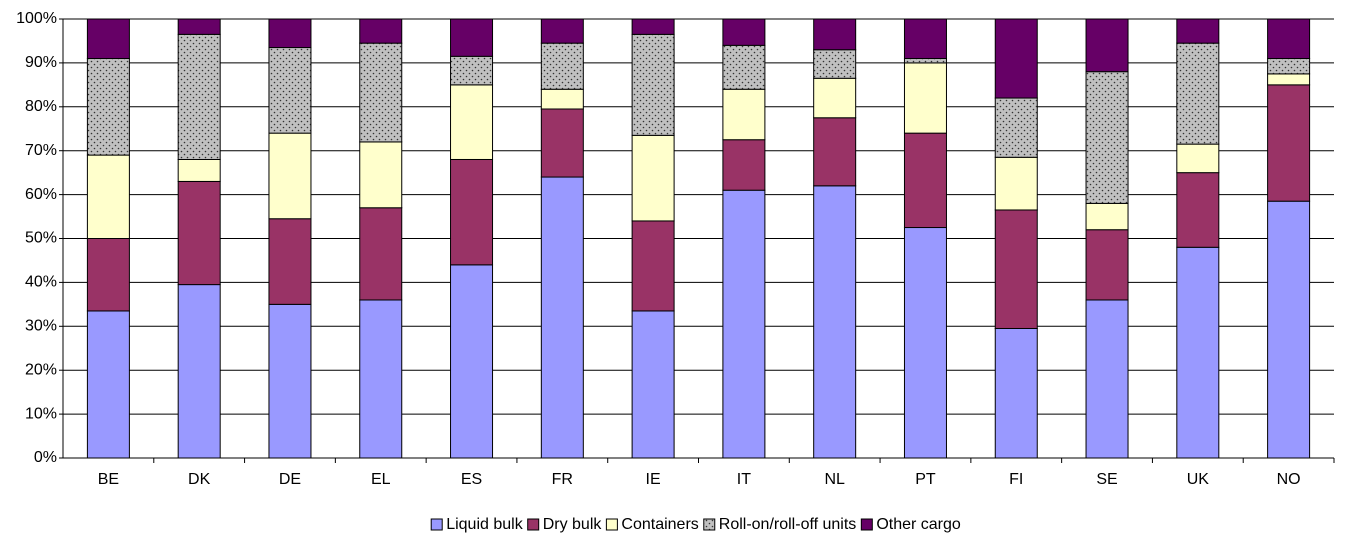  I want to click on y-tick-label: 50%, so click(41, 238).